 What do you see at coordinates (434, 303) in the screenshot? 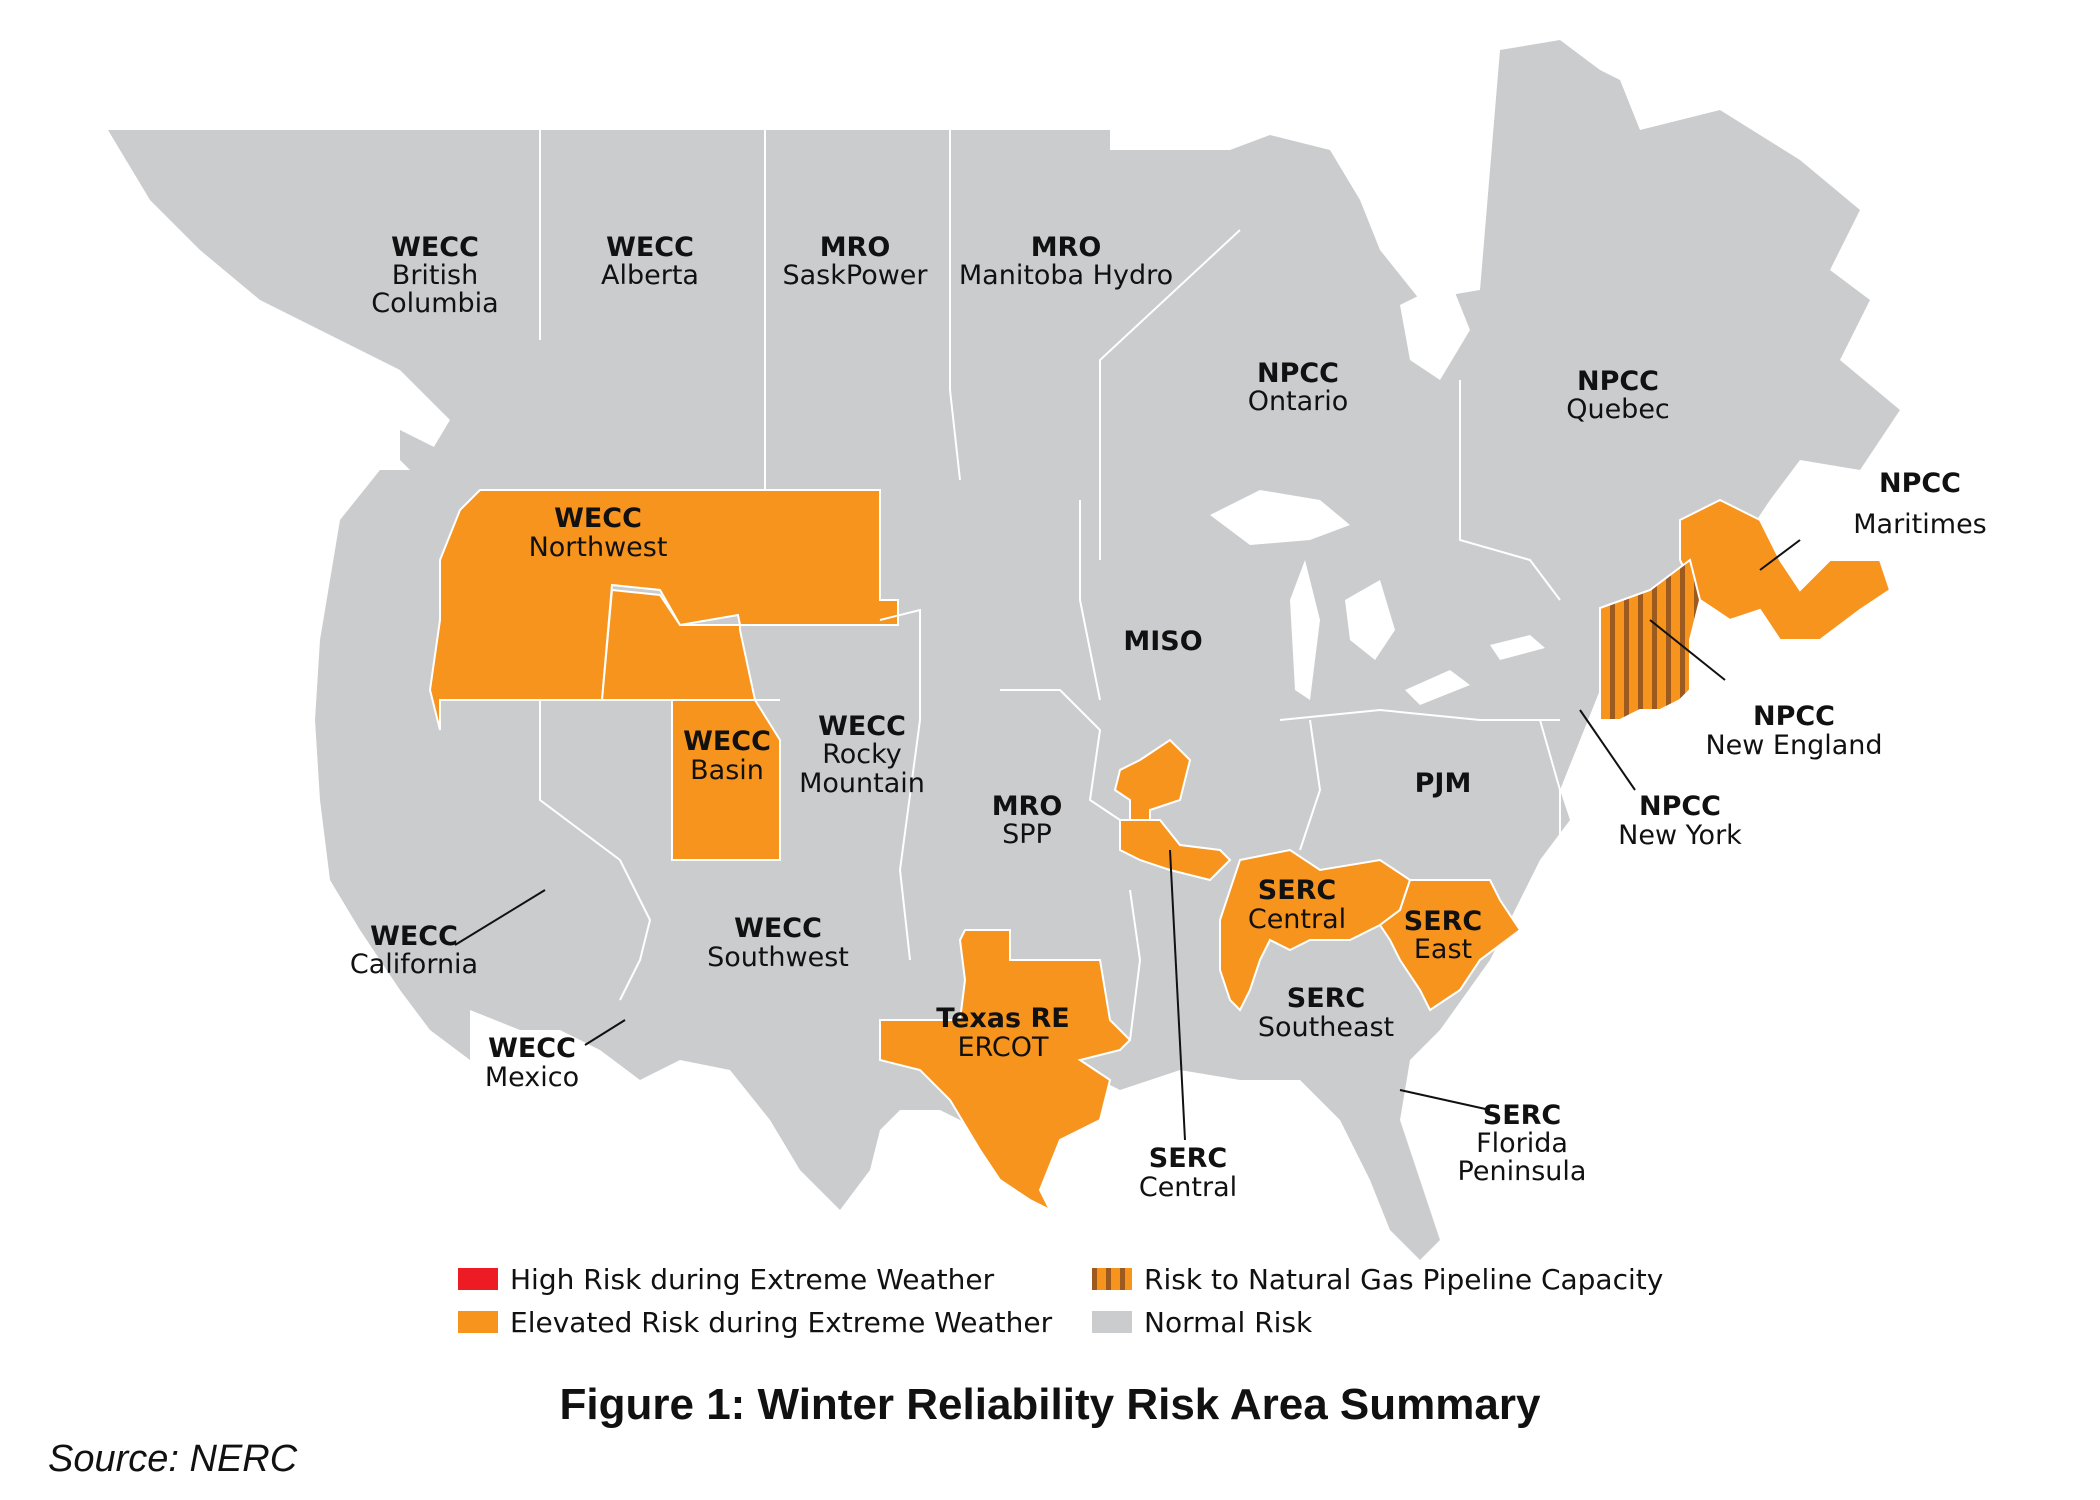
I see `label-wecc-bc-name2: Columbia` at bounding box center [434, 303].